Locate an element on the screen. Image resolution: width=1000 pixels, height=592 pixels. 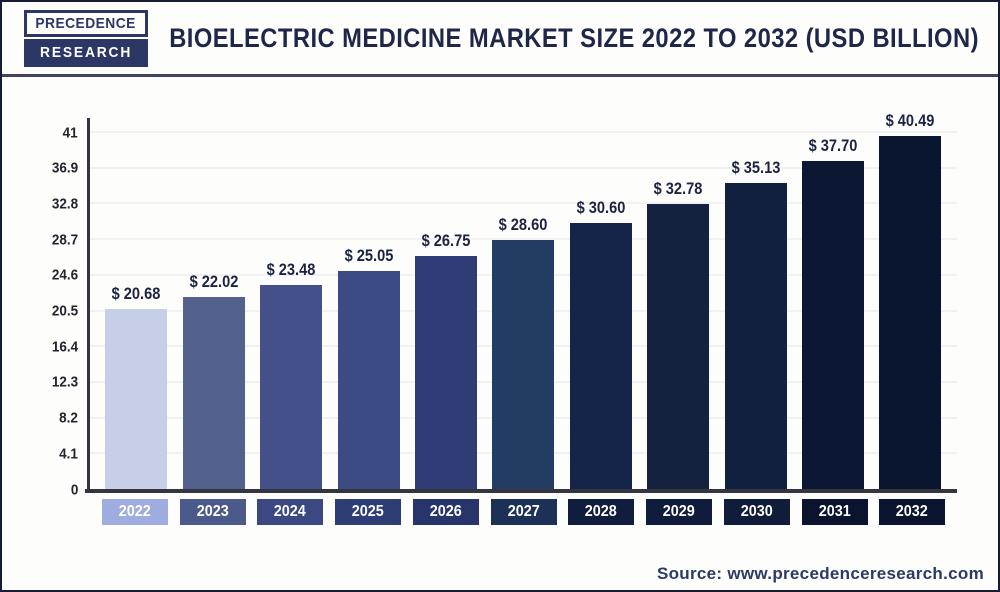
bar-2028: $ 30.60 is located at coordinates (600, 343).